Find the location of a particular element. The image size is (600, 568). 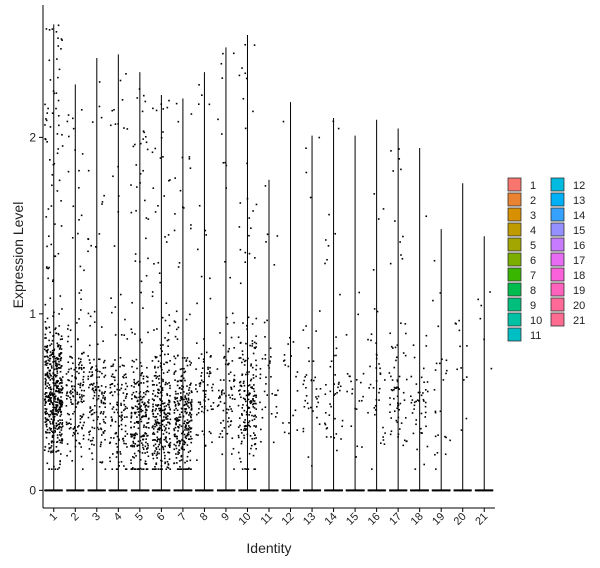

legend-label-18: 18 is located at coordinates (579, 276).